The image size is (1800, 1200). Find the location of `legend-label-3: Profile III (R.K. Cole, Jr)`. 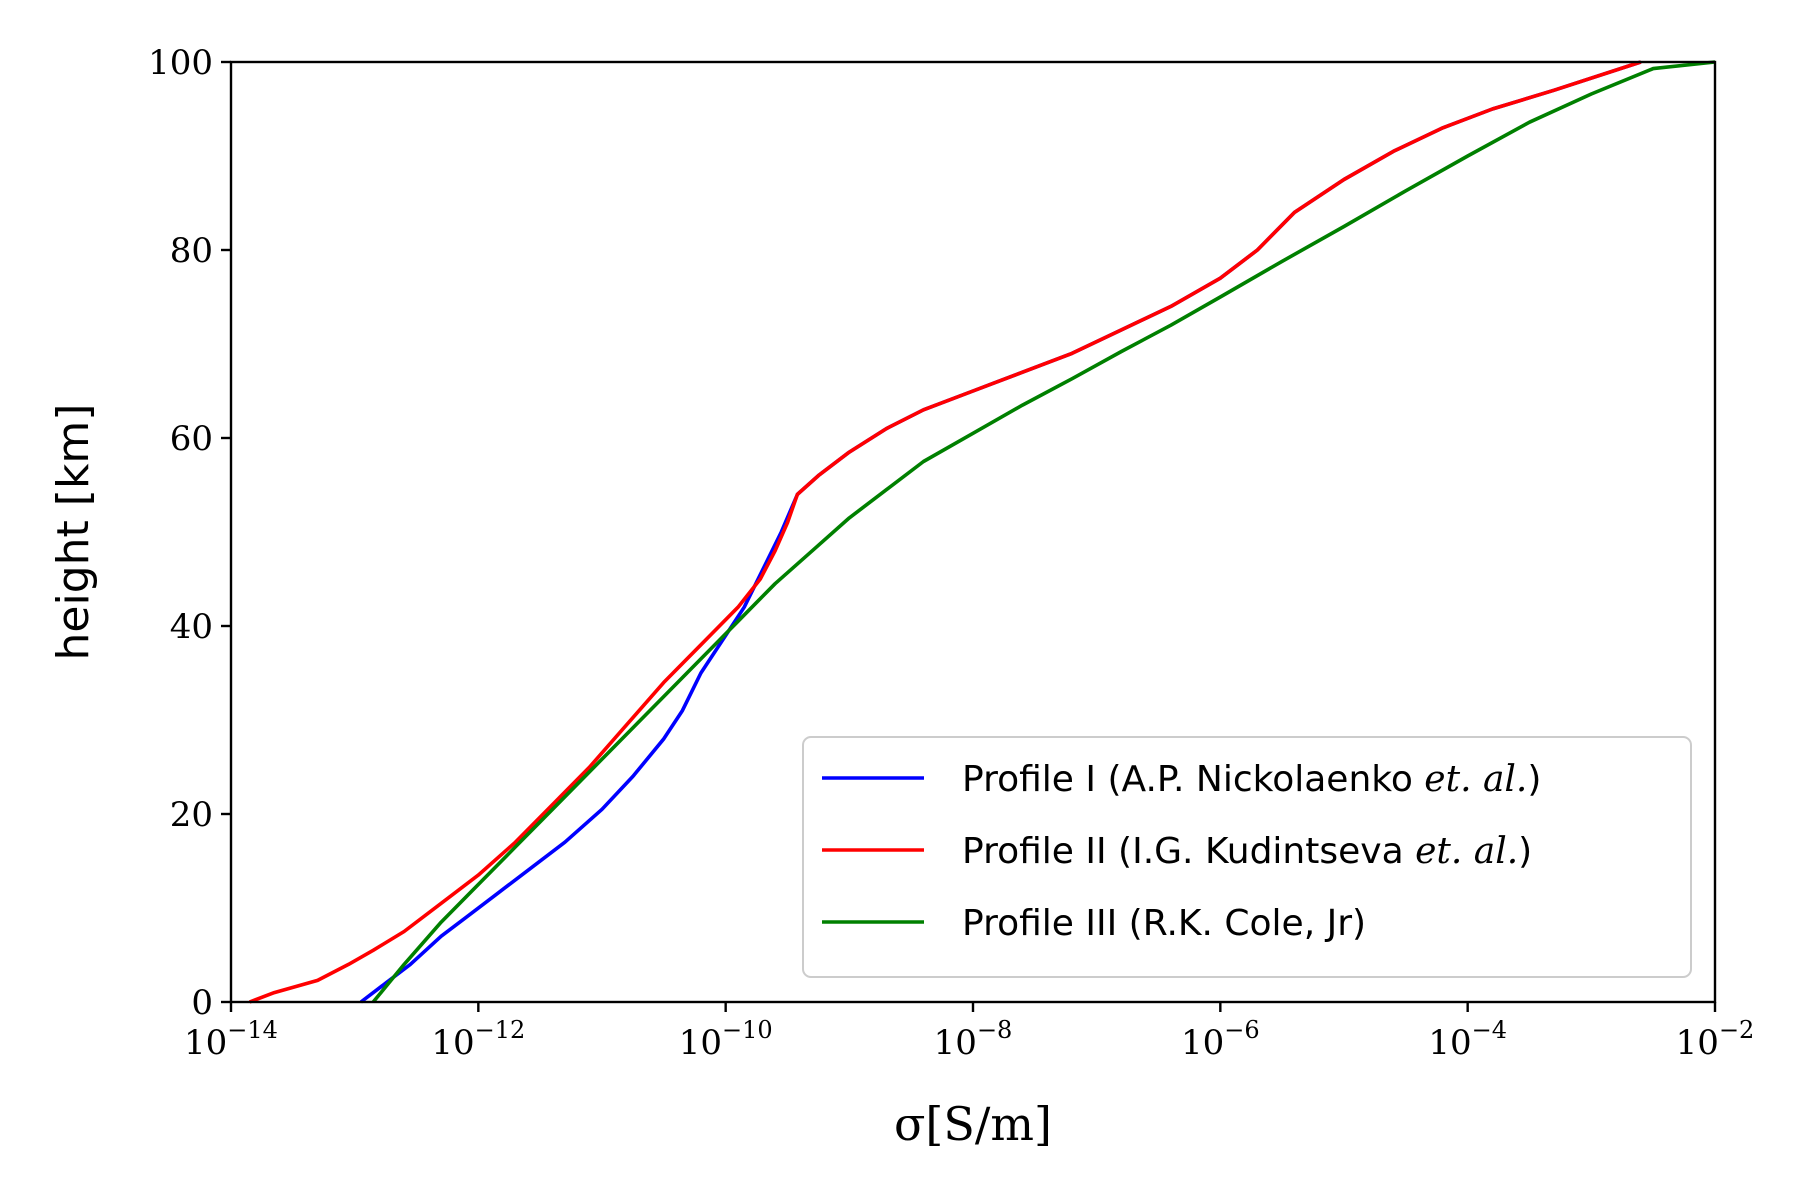

legend-label-3: Profile III (R.K. Cole, Jr) is located at coordinates (1164, 923).